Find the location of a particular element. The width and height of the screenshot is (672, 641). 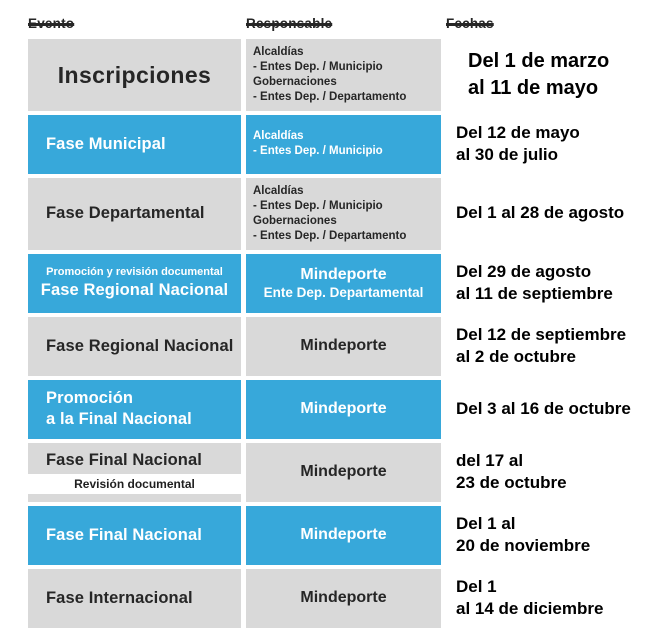

event-cell: Fase Final Nacional is located at coordinates (134, 535).